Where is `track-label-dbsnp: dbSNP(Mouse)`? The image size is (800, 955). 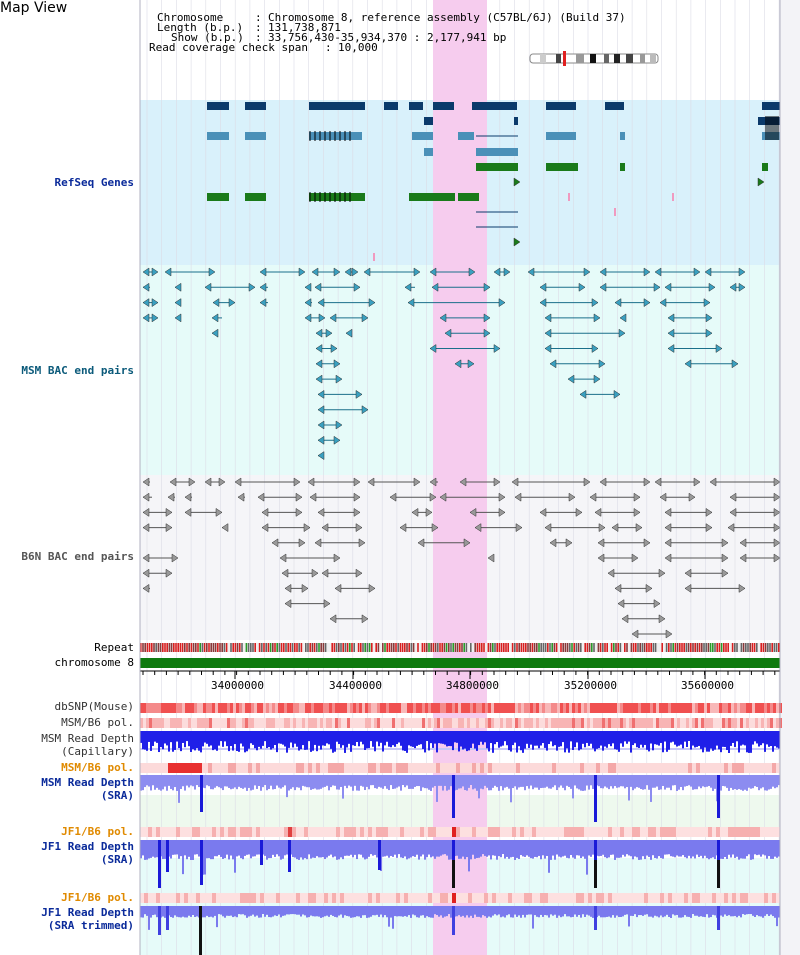
track-label-dbsnp: dbSNP(Mouse) is located at coordinates (94, 706).